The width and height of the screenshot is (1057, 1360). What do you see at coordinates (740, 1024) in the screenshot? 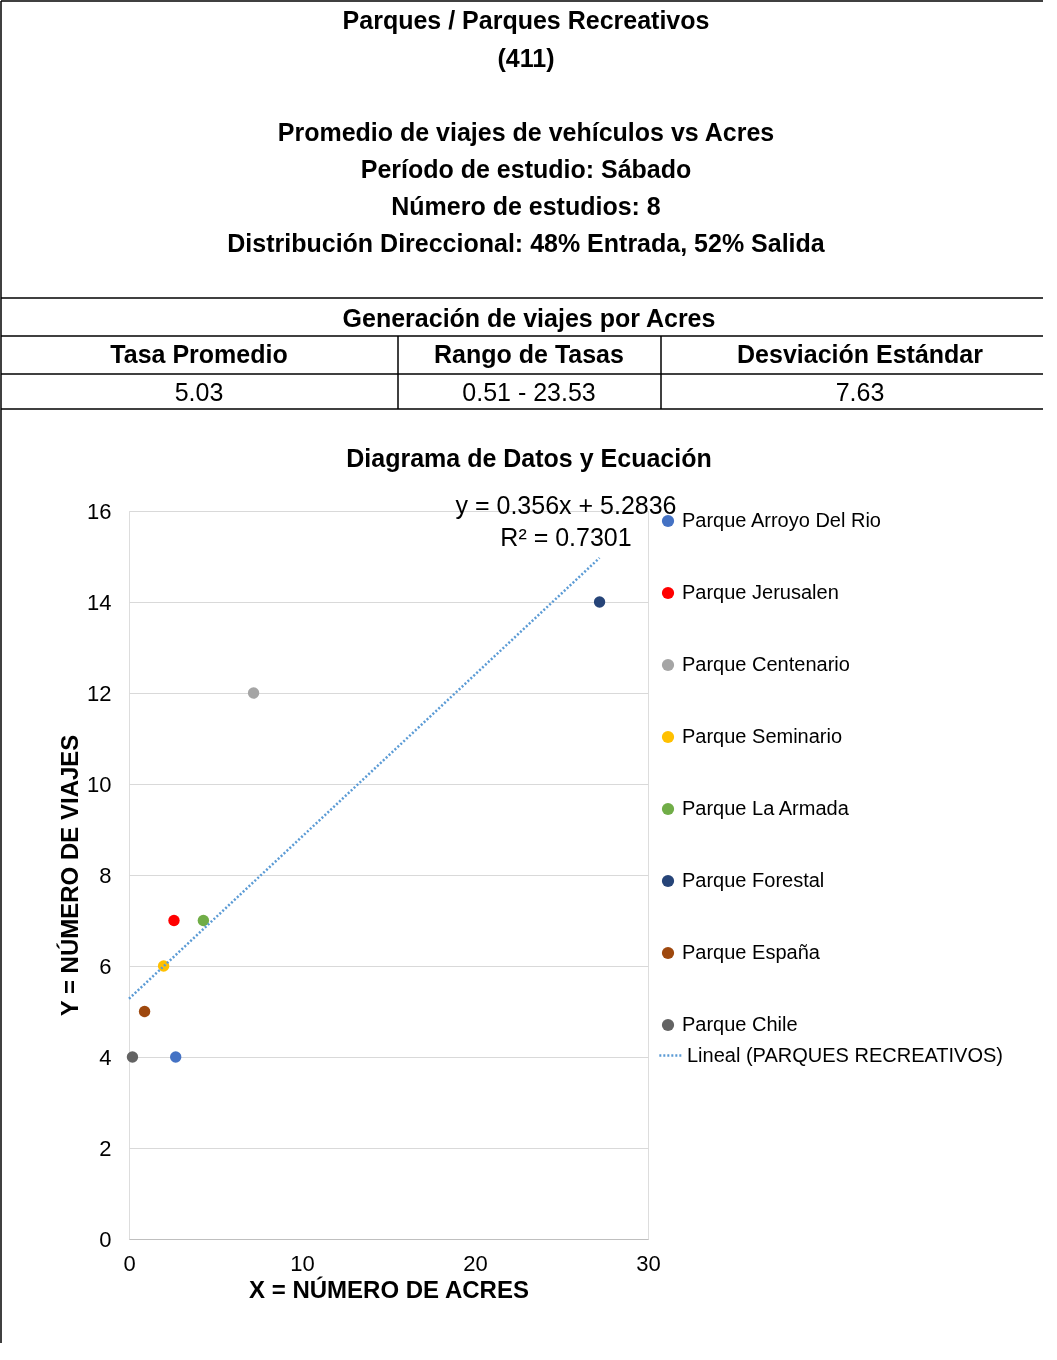
I see `legend-label: Parque Chile` at bounding box center [740, 1024].